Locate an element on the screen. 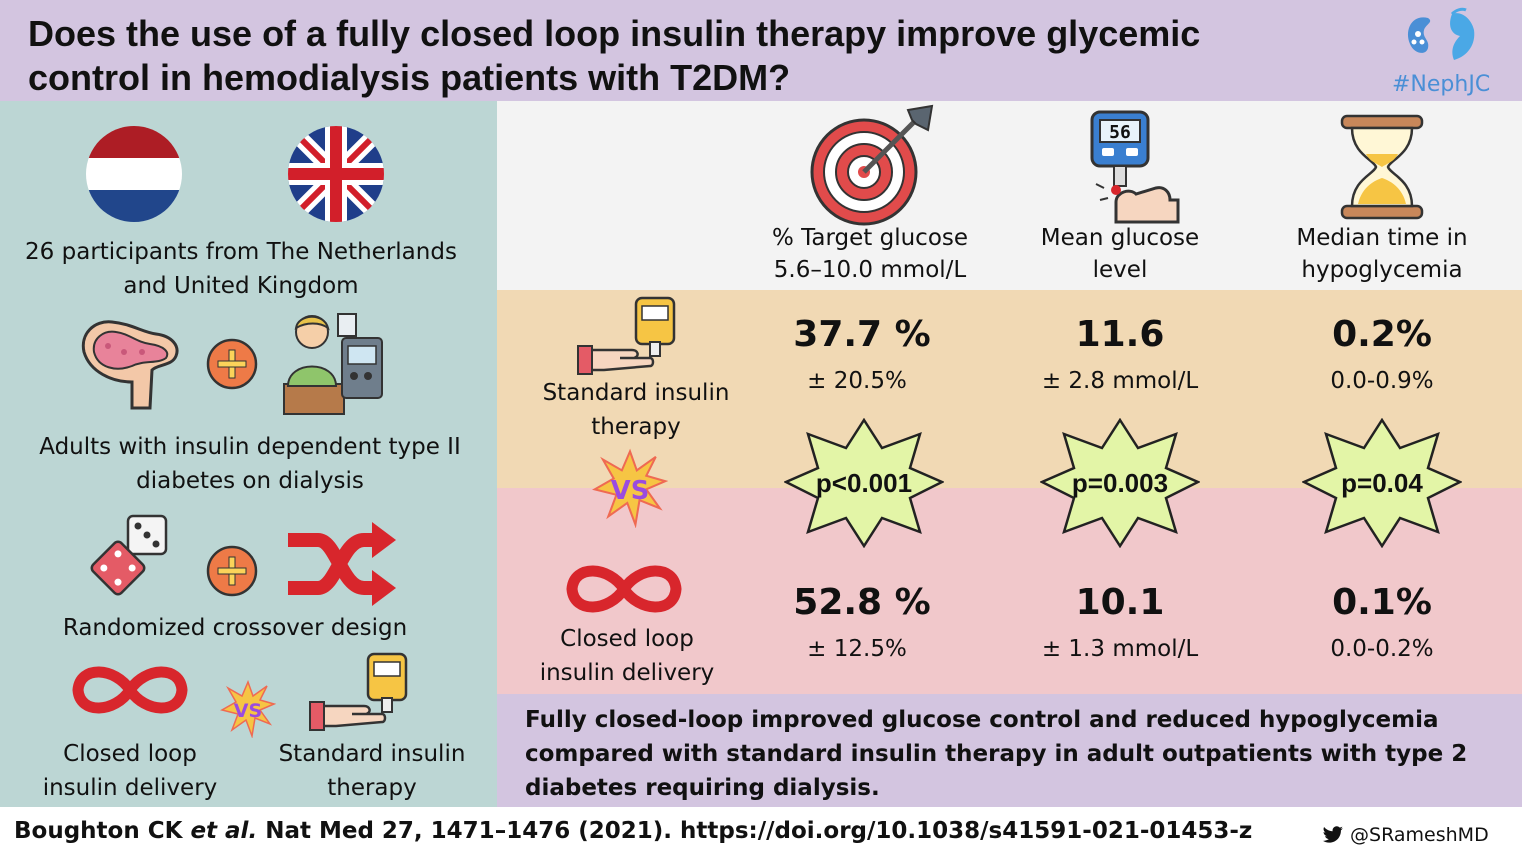 Image resolution: width=1522 pixels, height=856 pixels. population-line-1: Adults with insulin dependent type II is located at coordinates (250, 447).